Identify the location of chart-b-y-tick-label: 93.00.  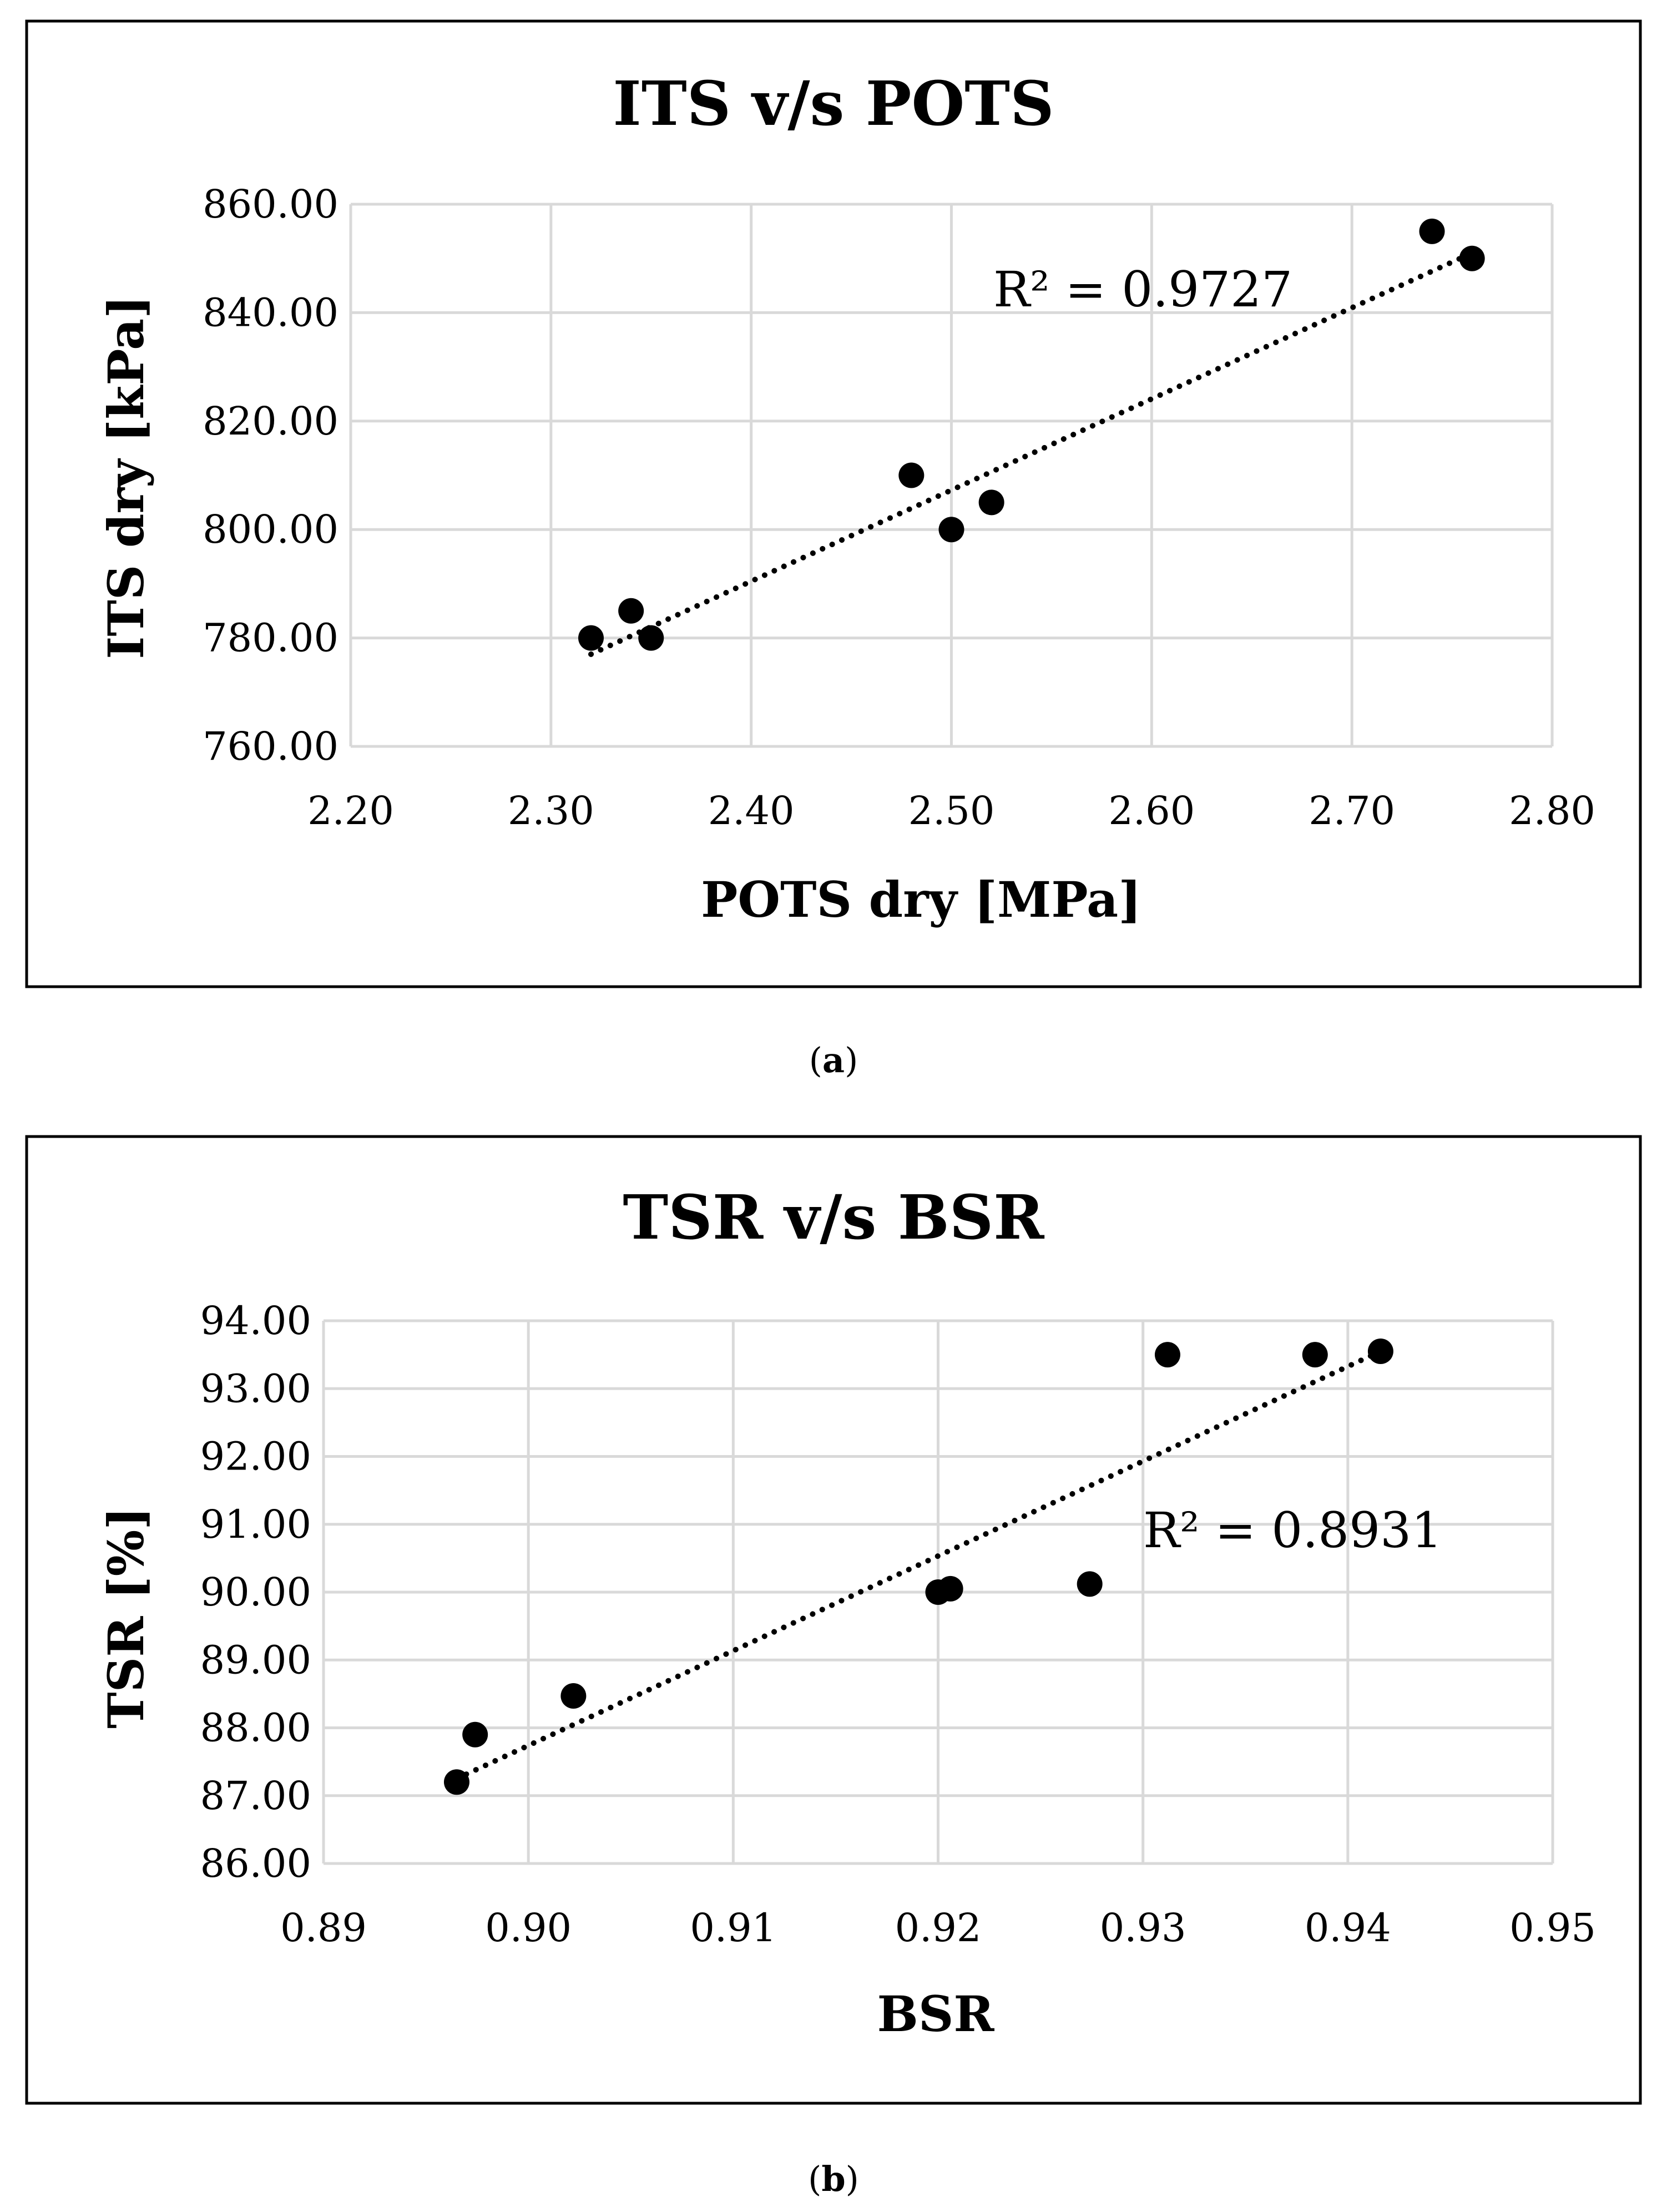
(256, 1388).